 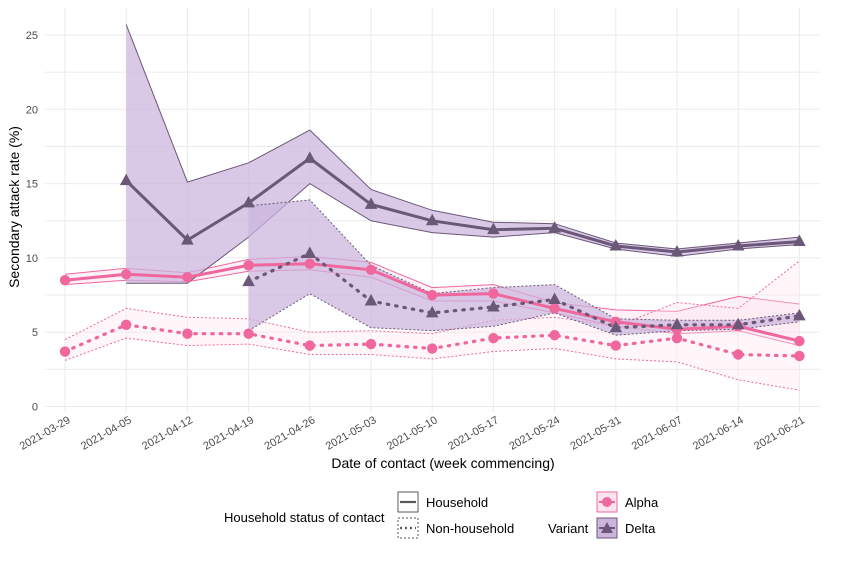 What do you see at coordinates (470, 528) in the screenshot?
I see `legend-label-non-household: Non-household` at bounding box center [470, 528].